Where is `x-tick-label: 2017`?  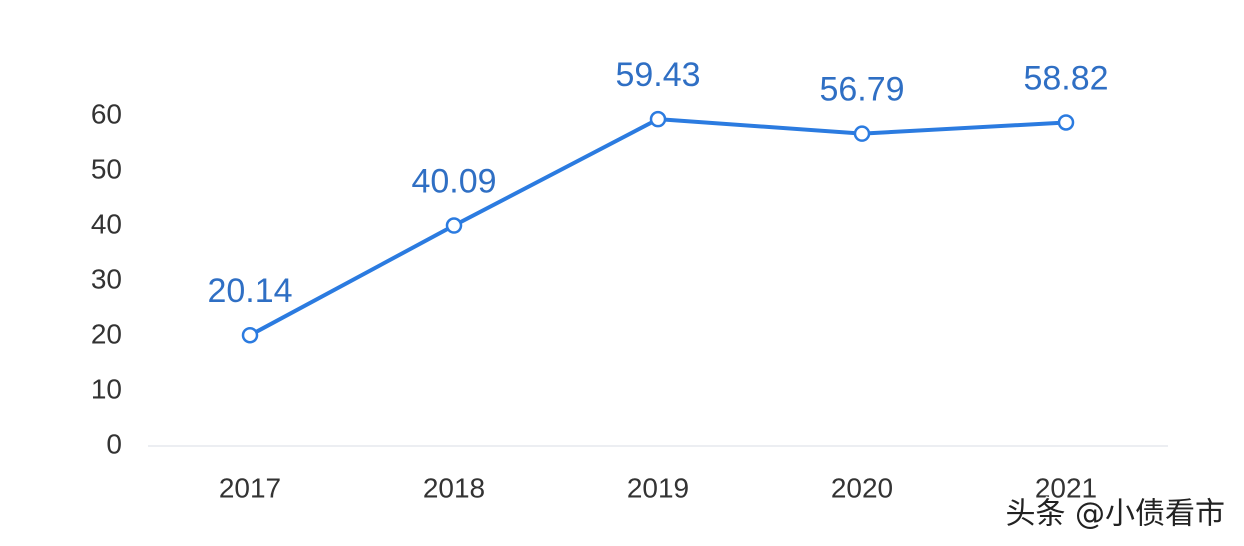
x-tick-label: 2017 is located at coordinates (250, 487).